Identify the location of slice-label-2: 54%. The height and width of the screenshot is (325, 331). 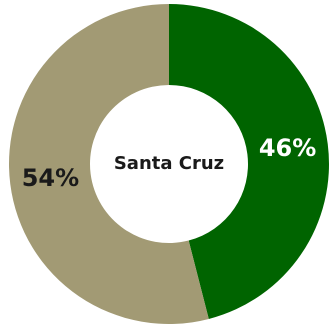
(50, 178).